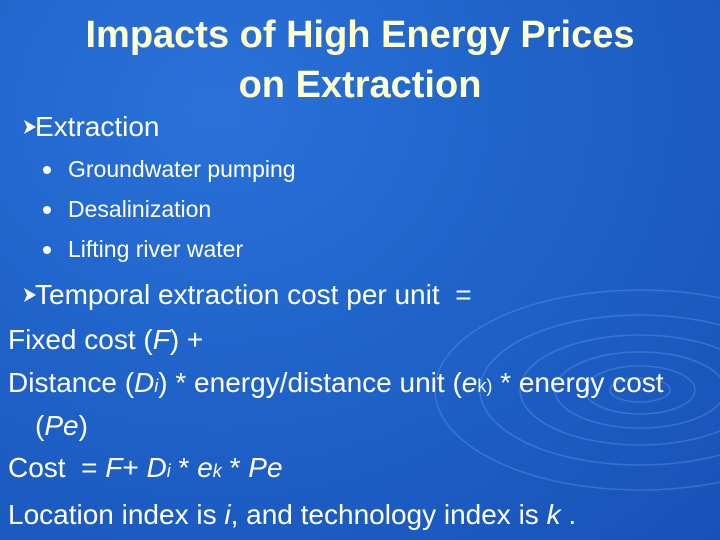  What do you see at coordinates (140, 209) in the screenshot?
I see `sub-bullet: Desalinization` at bounding box center [140, 209].